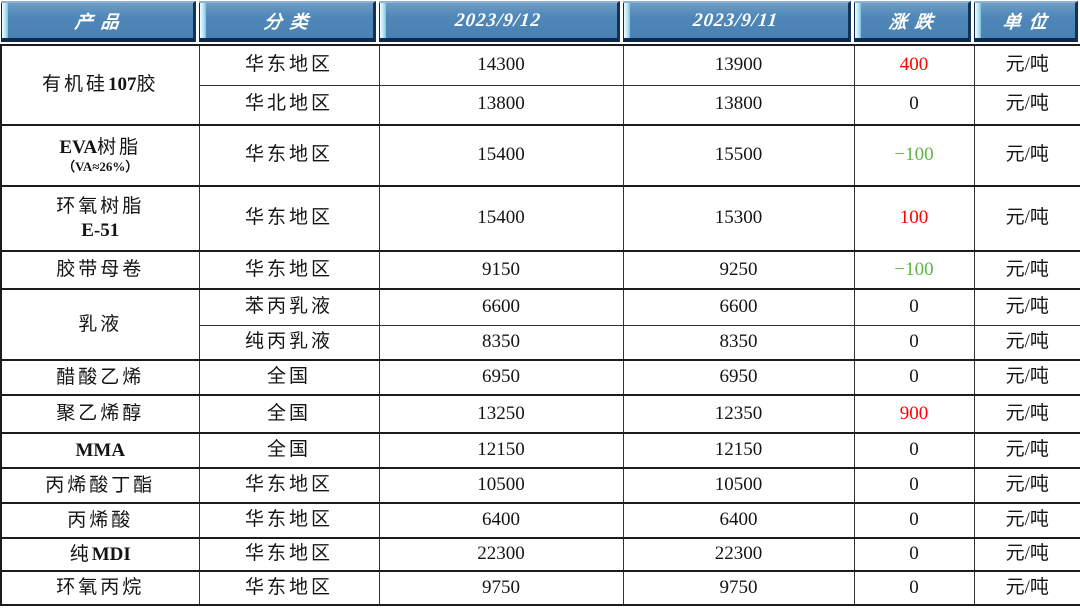  I want to click on table-row: 聚乙烯醇 全国 13250 12350 900 元/吨, so click(540, 414).